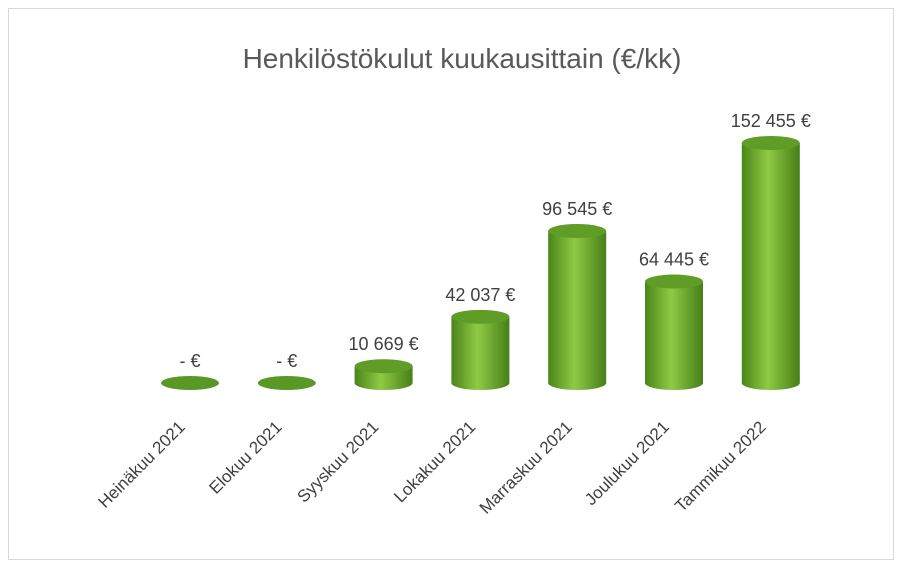 The image size is (902, 567). Describe the element at coordinates (384, 344) in the screenshot. I see `value-label: 10 669 €` at that location.